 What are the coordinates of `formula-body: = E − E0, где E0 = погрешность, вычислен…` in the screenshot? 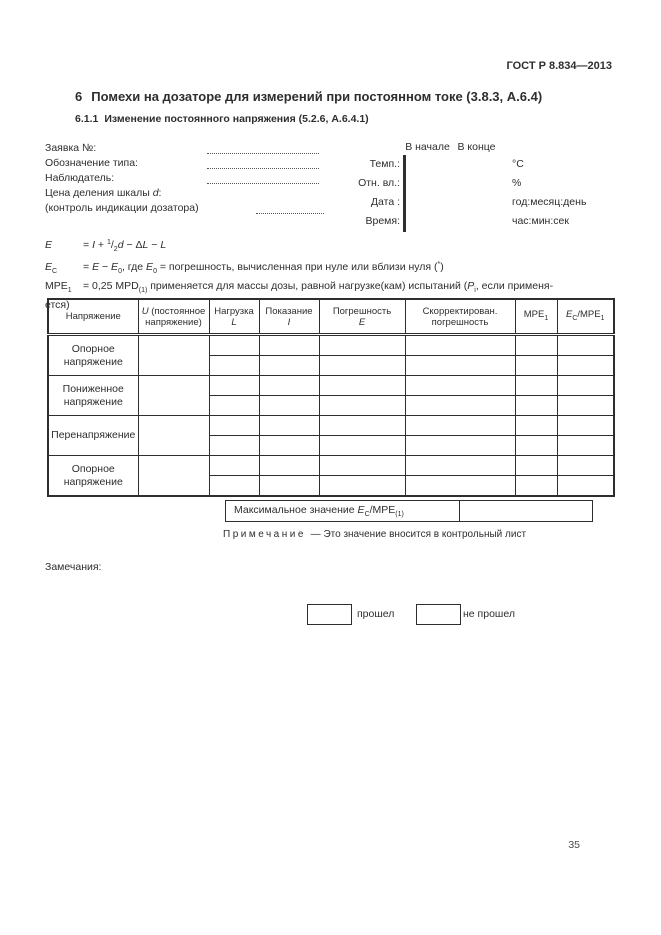 It's located at (263, 268).